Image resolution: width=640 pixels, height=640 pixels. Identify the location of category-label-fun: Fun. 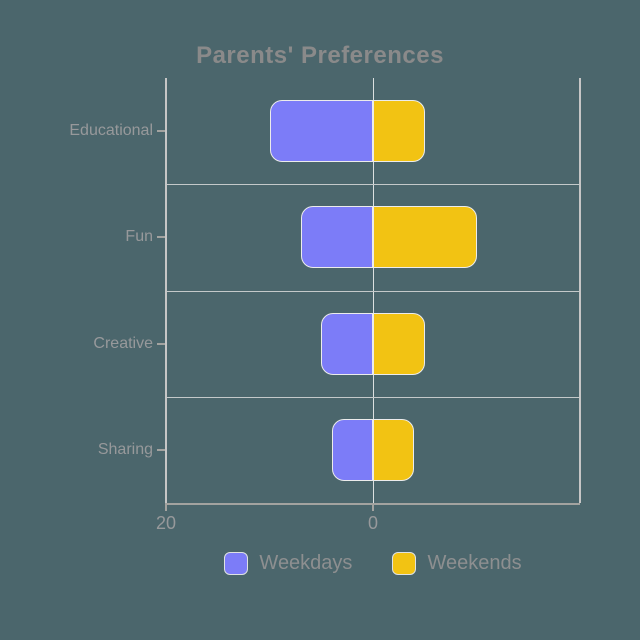
(139, 237).